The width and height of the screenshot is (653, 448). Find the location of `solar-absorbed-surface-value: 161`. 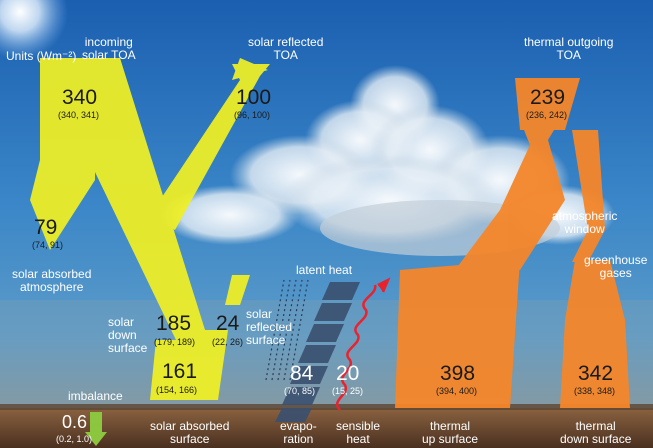

solar-absorbed-surface-value: 161 is located at coordinates (180, 371).